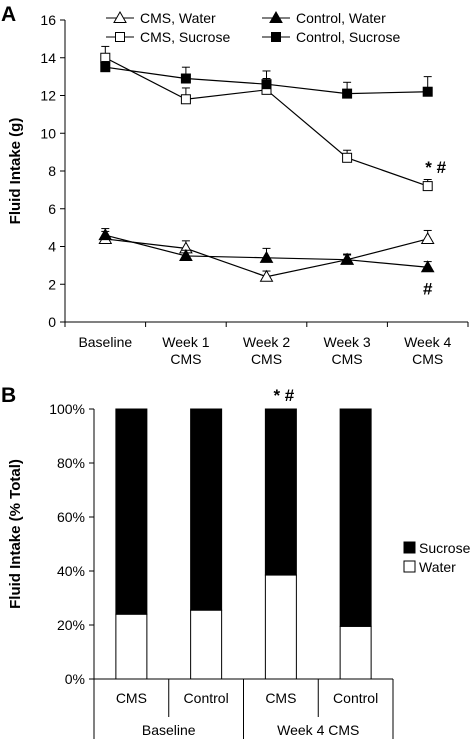 The width and height of the screenshot is (474, 739). I want to click on panel-b-label: B, so click(8, 395).